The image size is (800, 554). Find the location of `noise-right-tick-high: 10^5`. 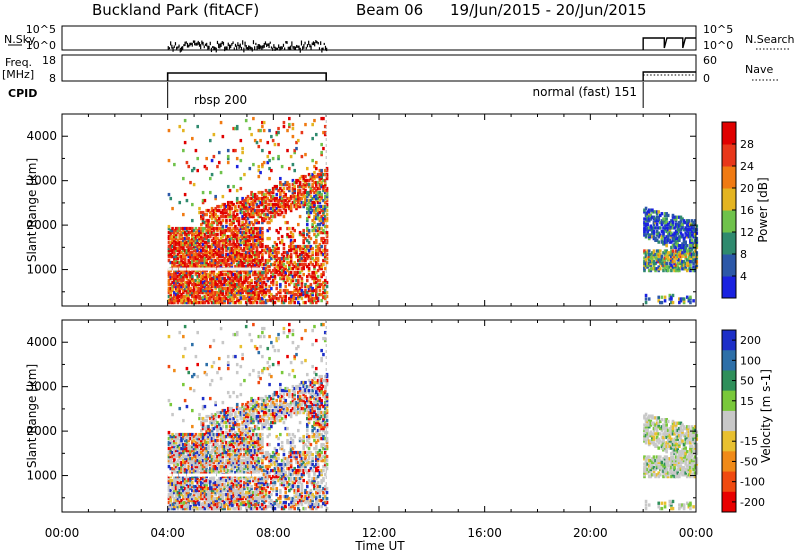

noise-right-tick-high: 10^5 is located at coordinates (718, 29).